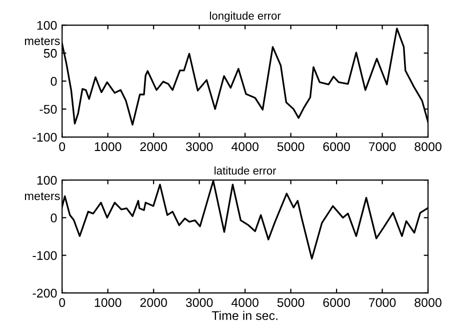 The height and width of the screenshot is (331, 474). What do you see at coordinates (245, 315) in the screenshot?
I see `x-axis-title: Time in sec.` at bounding box center [245, 315].